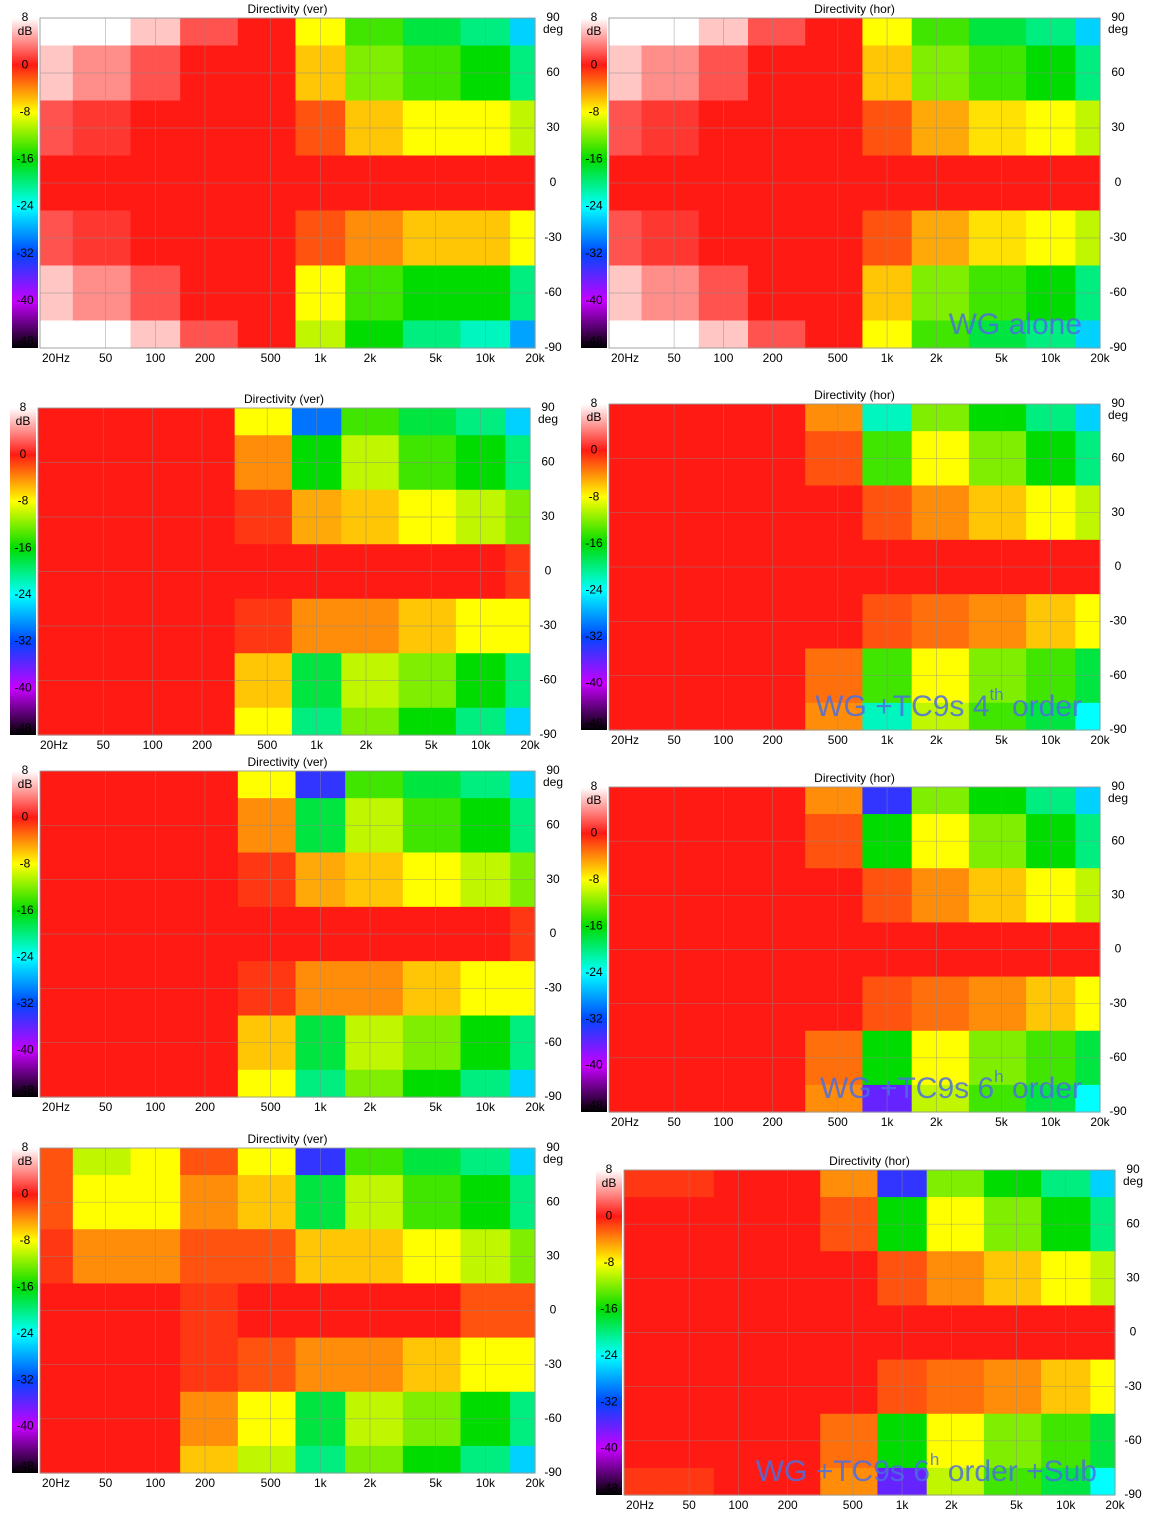  What do you see at coordinates (594, 1018) in the screenshot?
I see `colorbar-tick-label: -32` at bounding box center [594, 1018].